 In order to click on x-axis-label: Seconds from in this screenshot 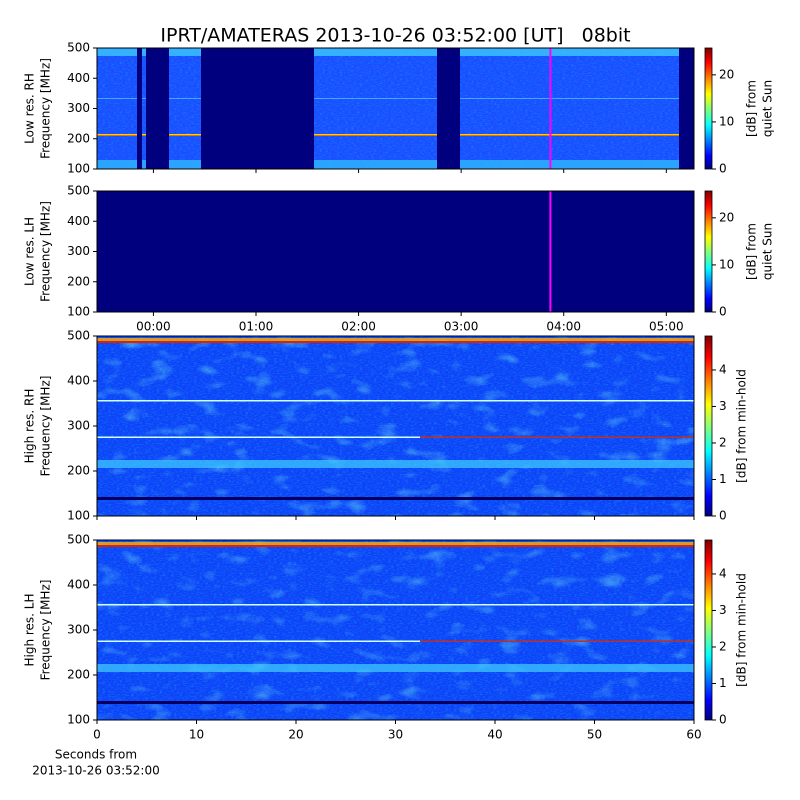, I will do `click(96, 755)`.